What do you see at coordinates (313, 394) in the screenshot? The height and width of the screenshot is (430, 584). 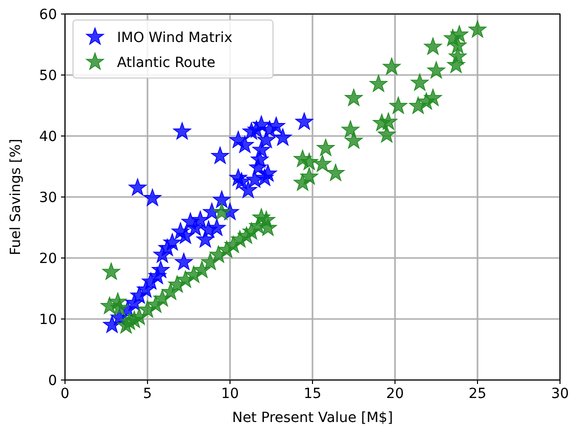 I see `x-tick-label: 15` at bounding box center [313, 394].